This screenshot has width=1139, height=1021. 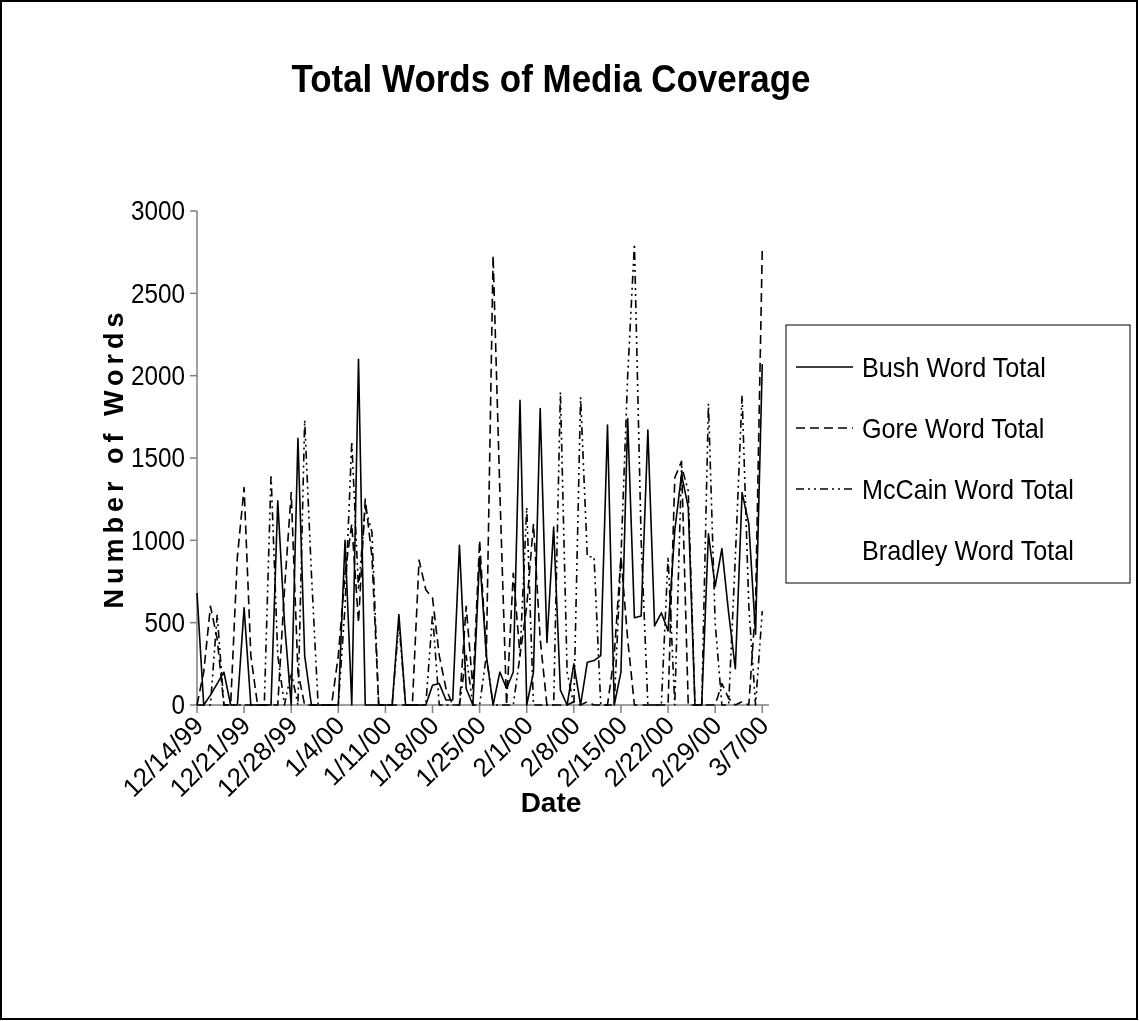 What do you see at coordinates (157, 211) in the screenshot?
I see `y-tick-label: 3000` at bounding box center [157, 211].